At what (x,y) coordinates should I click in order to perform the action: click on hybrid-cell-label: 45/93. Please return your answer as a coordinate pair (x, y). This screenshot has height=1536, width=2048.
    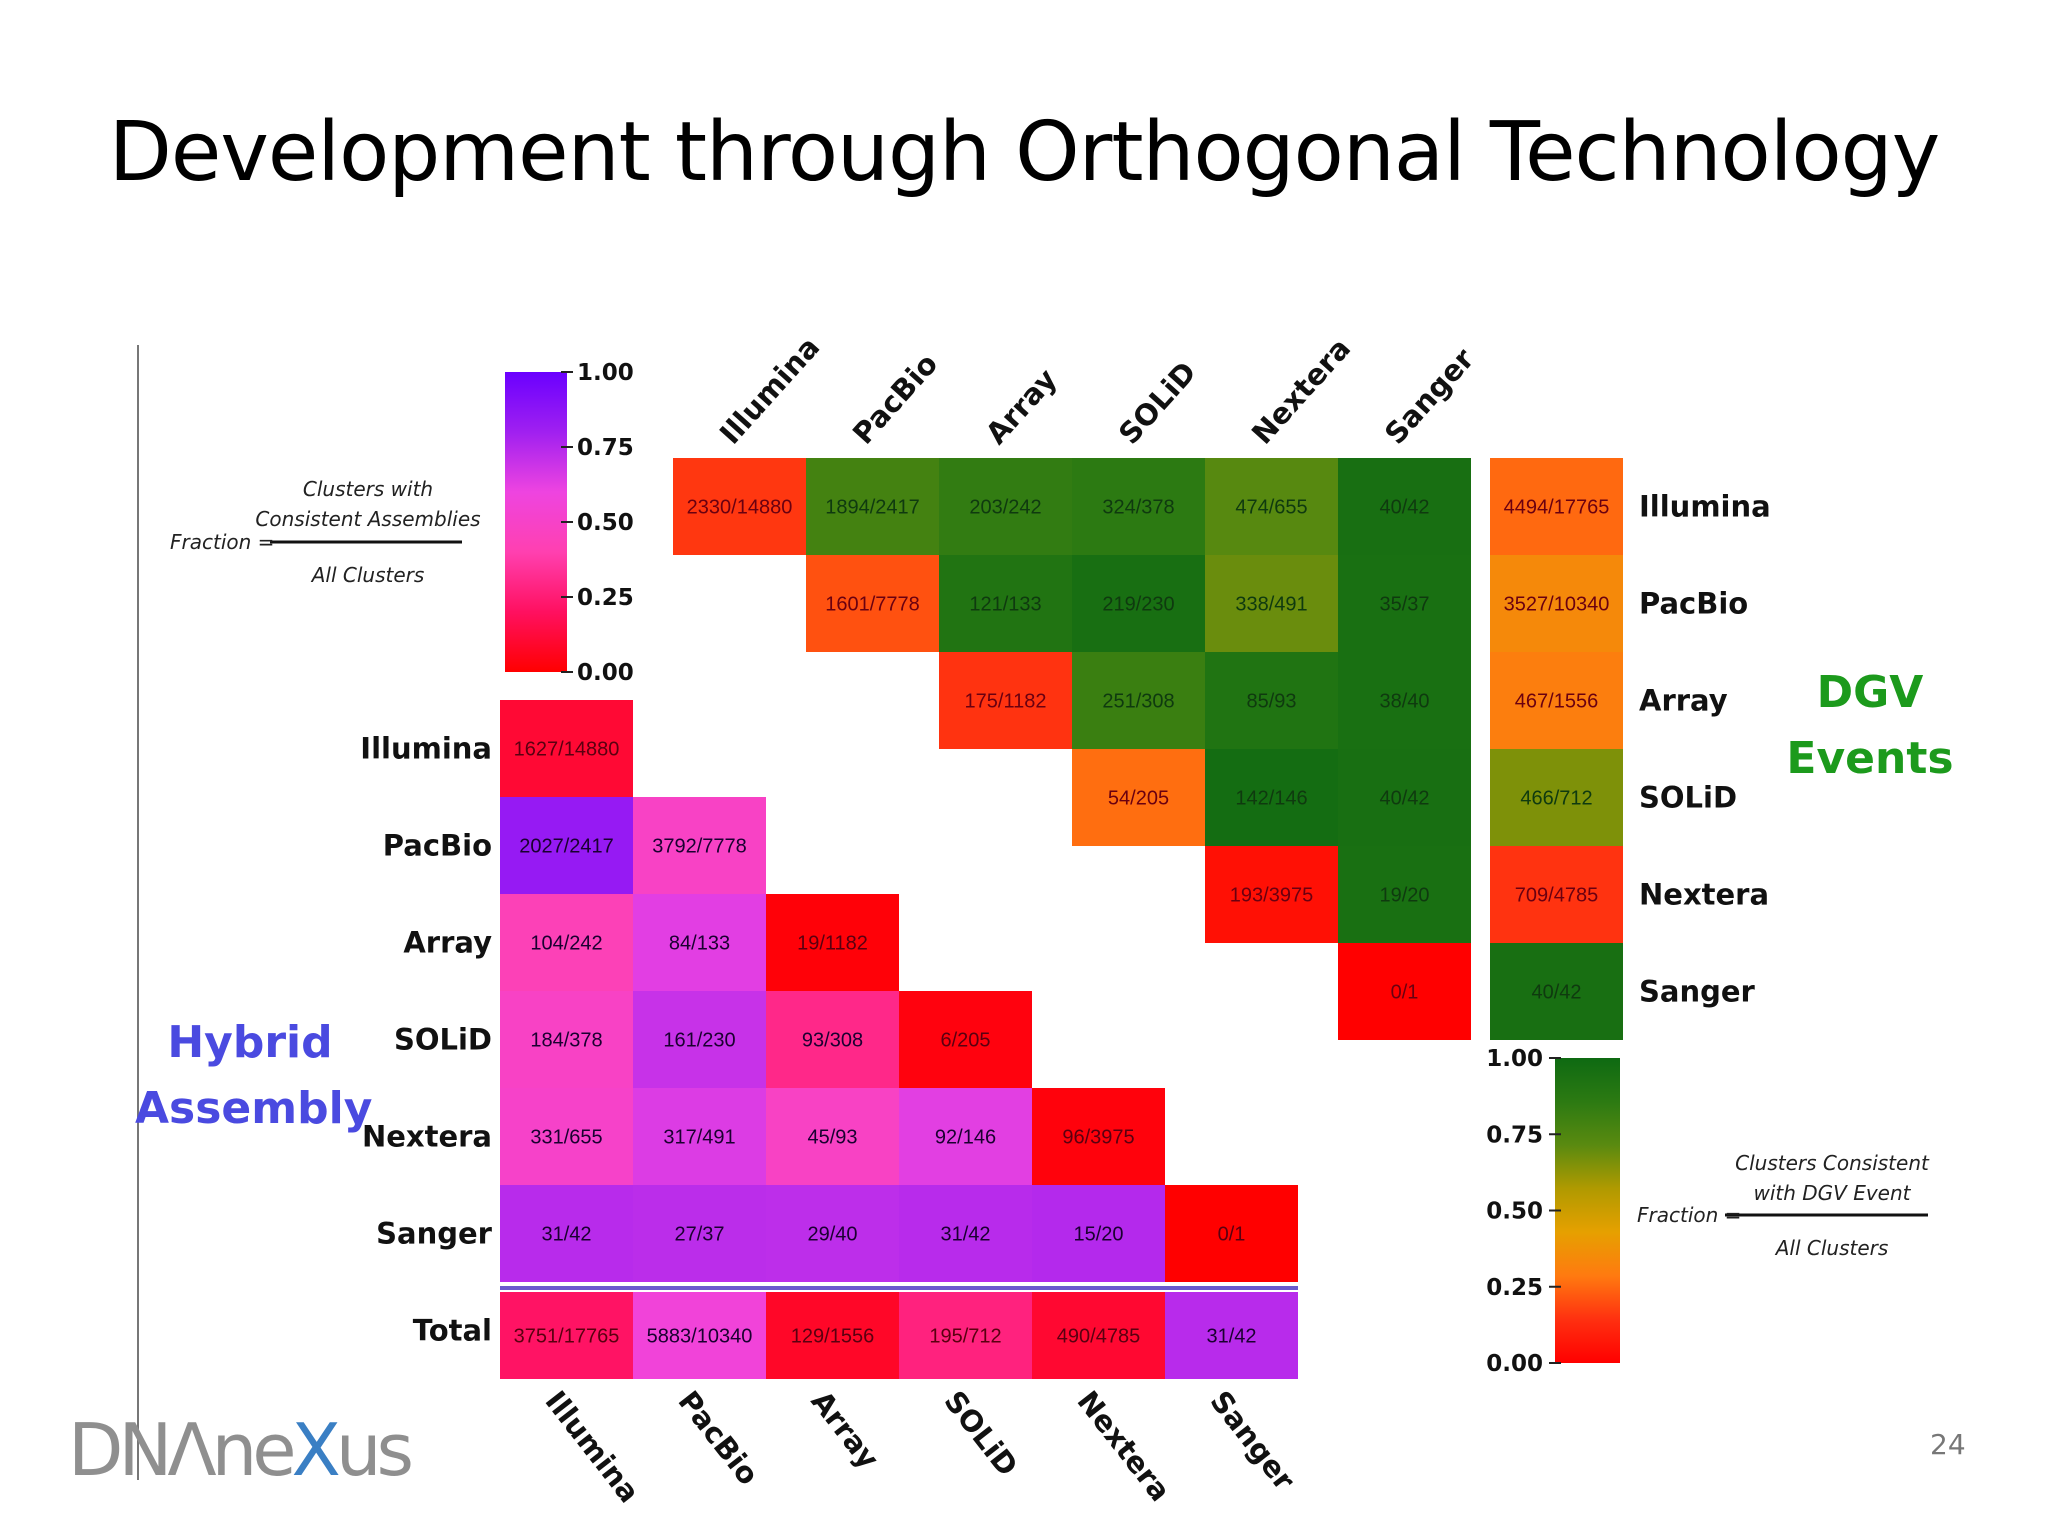
    Looking at the image, I should click on (832, 1138).